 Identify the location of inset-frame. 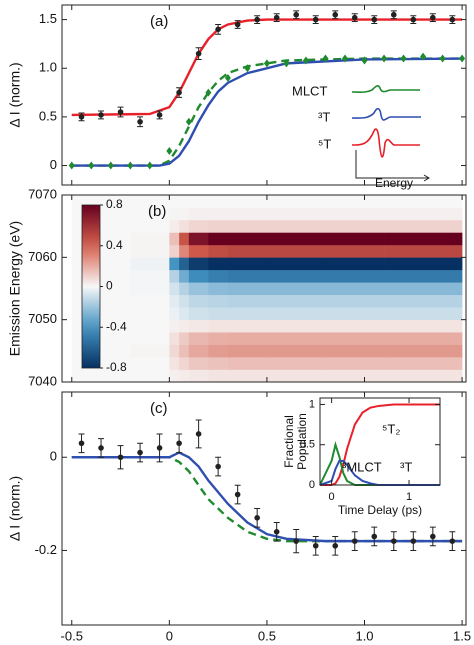
(380, 441).